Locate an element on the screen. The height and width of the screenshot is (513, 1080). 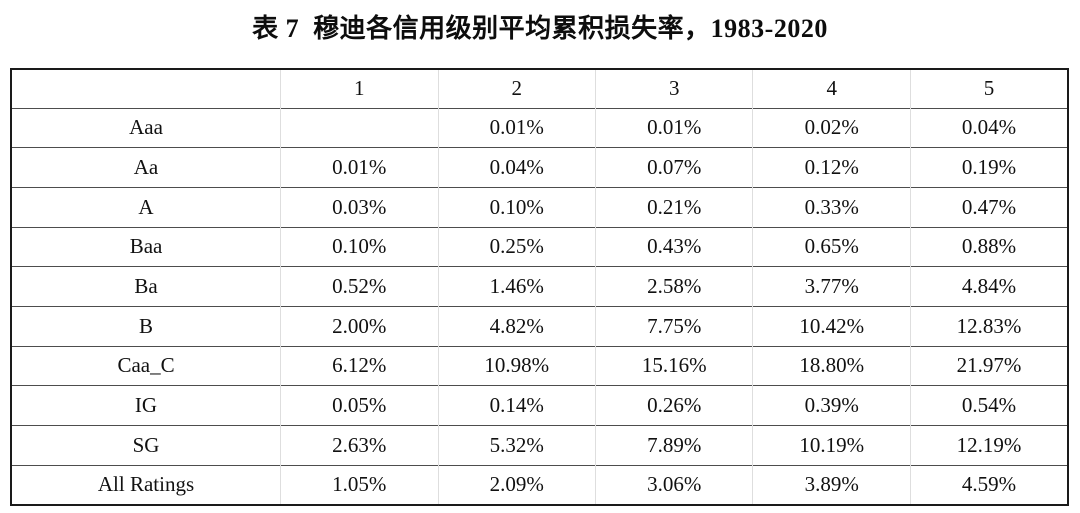
value-cell: 0.88% is located at coordinates (988, 246).